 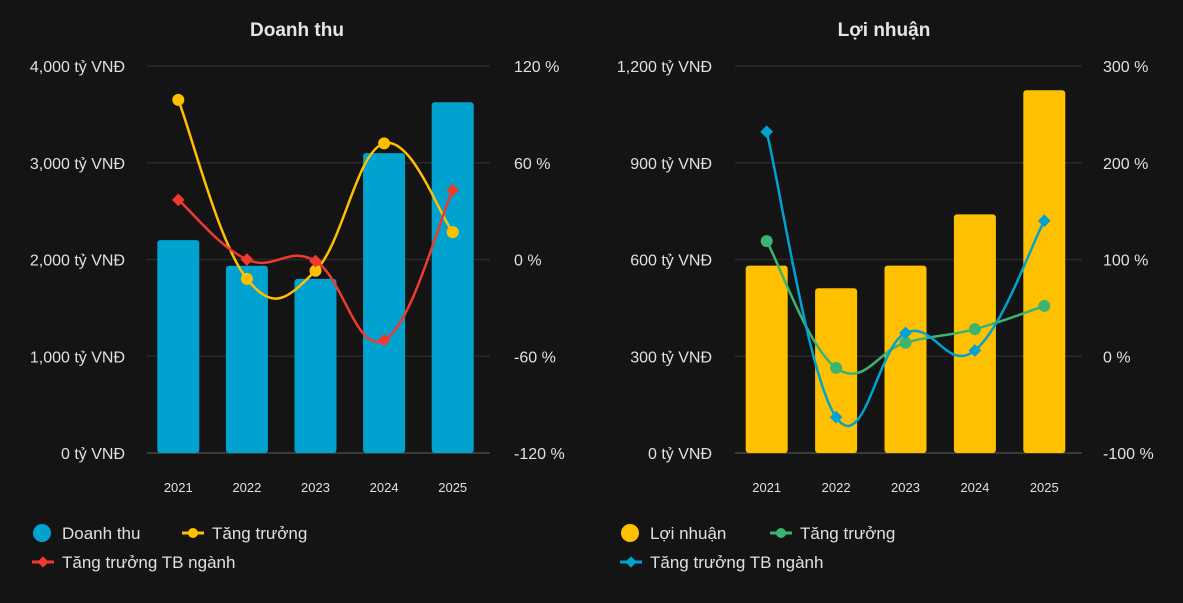 What do you see at coordinates (77, 164) in the screenshot?
I see `y-left-tick-label: 3,000 tỷ VNĐ` at bounding box center [77, 164].